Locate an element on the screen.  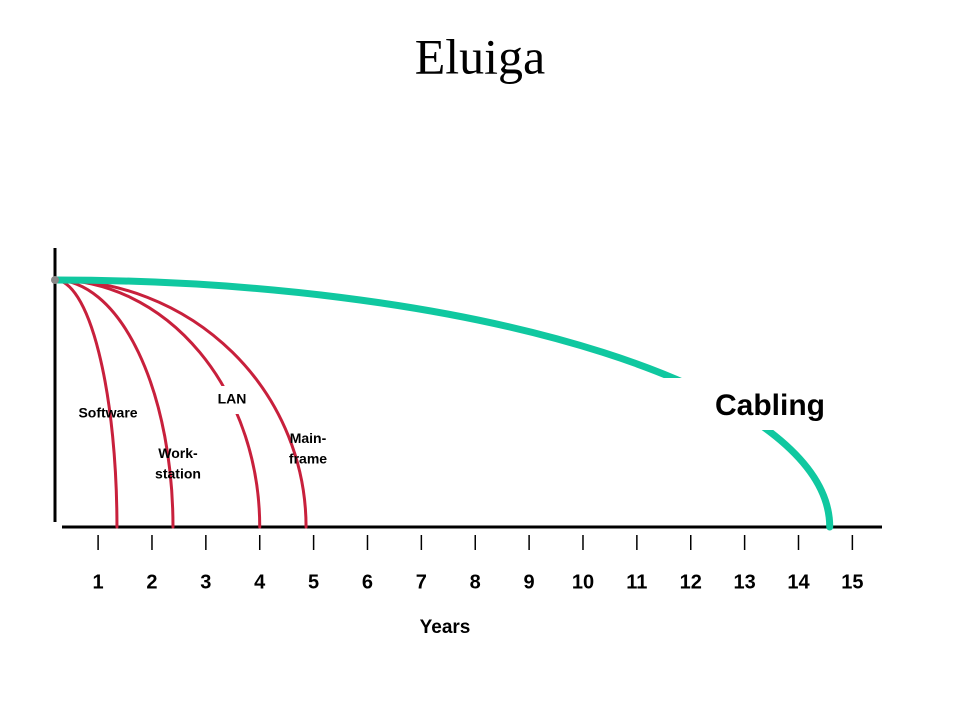
x-tick-label: 8 is located at coordinates (475, 582).